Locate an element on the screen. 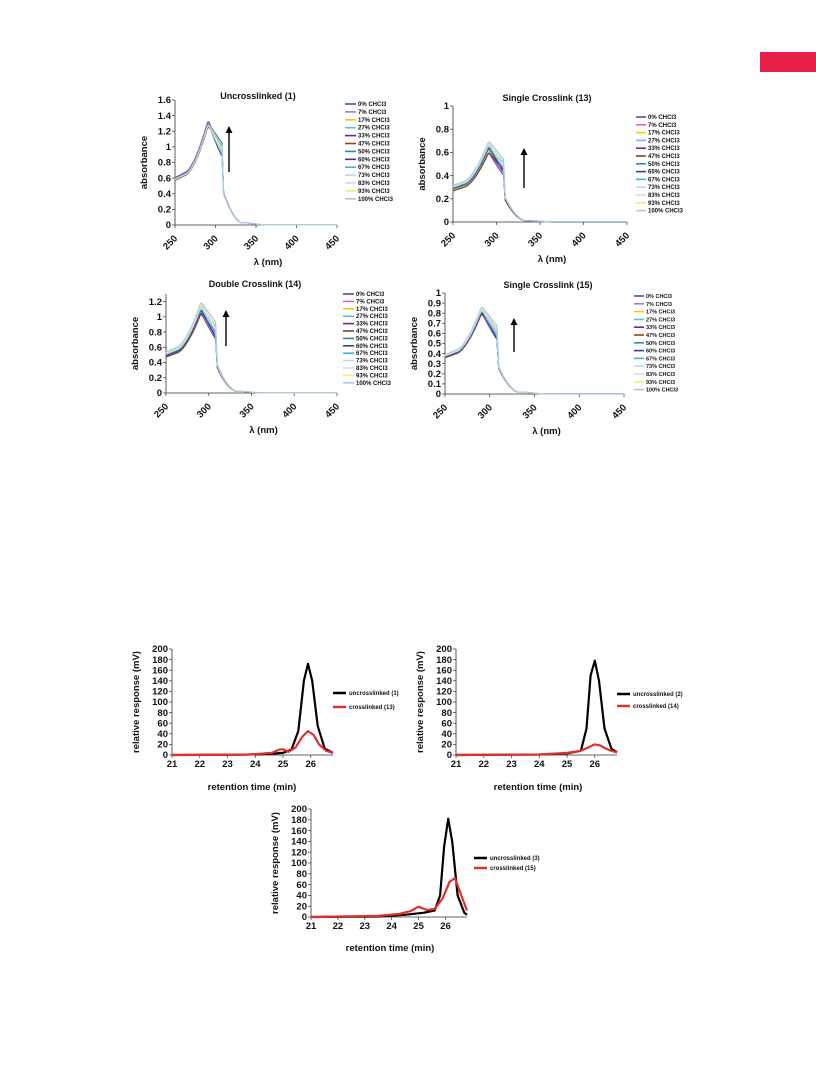 This screenshot has width=816, height=1080. chart2-legend-label: 27% CHCl3 is located at coordinates (372, 317).